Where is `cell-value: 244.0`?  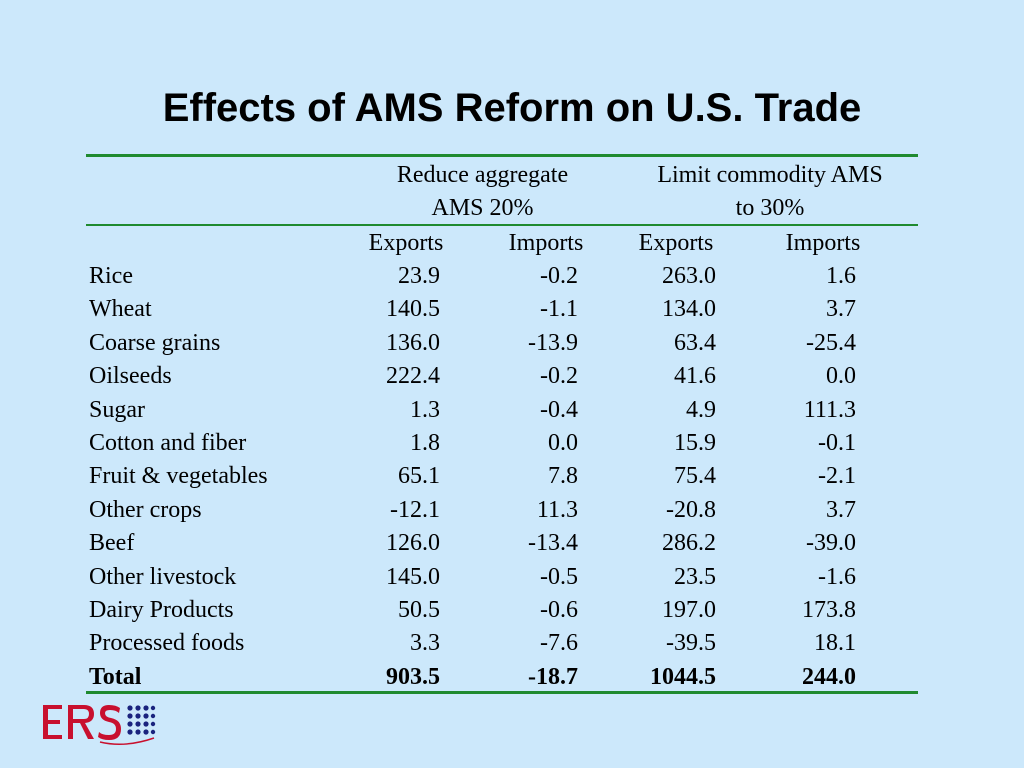
cell-value: 244.0 is located at coordinates (829, 677).